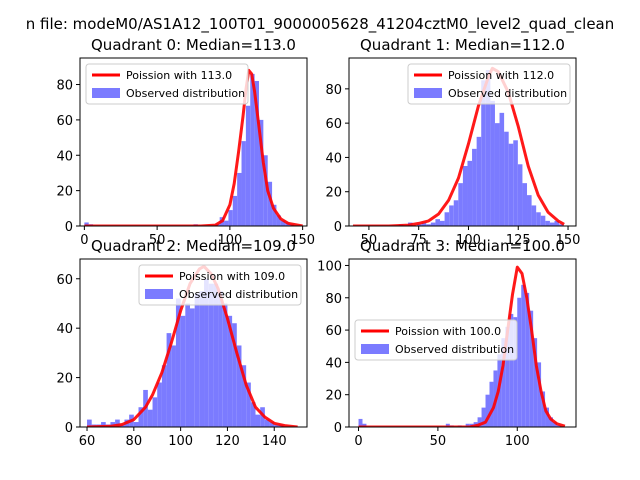 This screenshot has height=480, width=640. I want to click on x-tick-label: 150, so click(568, 240).